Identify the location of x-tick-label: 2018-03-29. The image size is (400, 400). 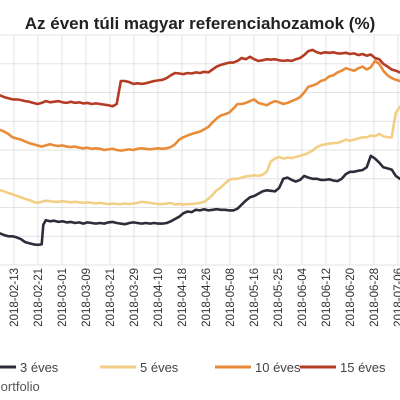
(135, 297).